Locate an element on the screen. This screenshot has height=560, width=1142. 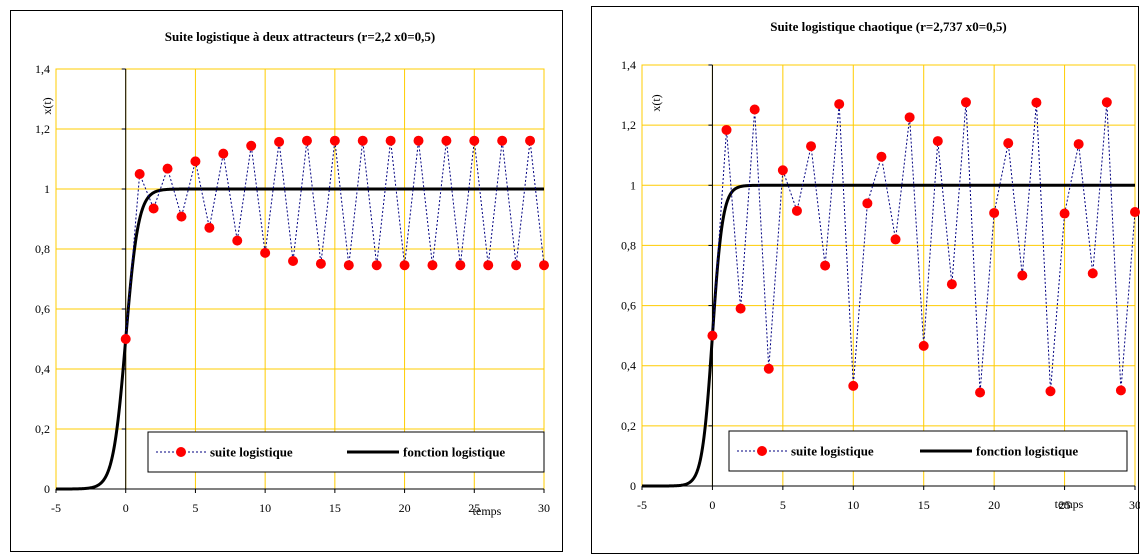
y-tick-label: 0,8 is located at coordinates (42, 249).